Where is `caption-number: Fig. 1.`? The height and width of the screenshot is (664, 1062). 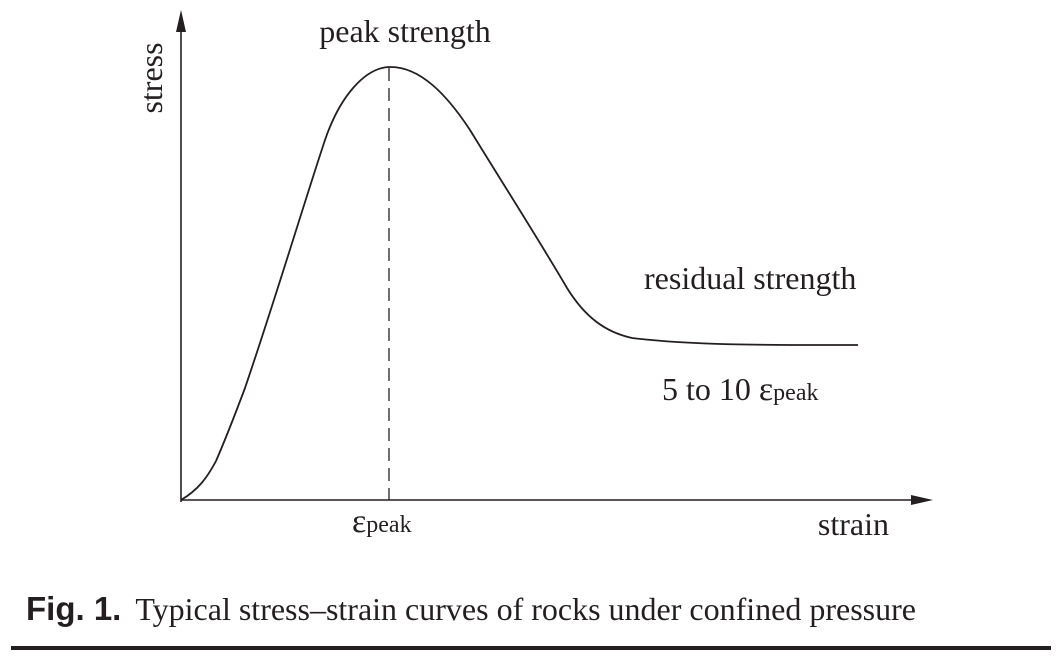
caption-number: Fig. 1. is located at coordinates (73, 608).